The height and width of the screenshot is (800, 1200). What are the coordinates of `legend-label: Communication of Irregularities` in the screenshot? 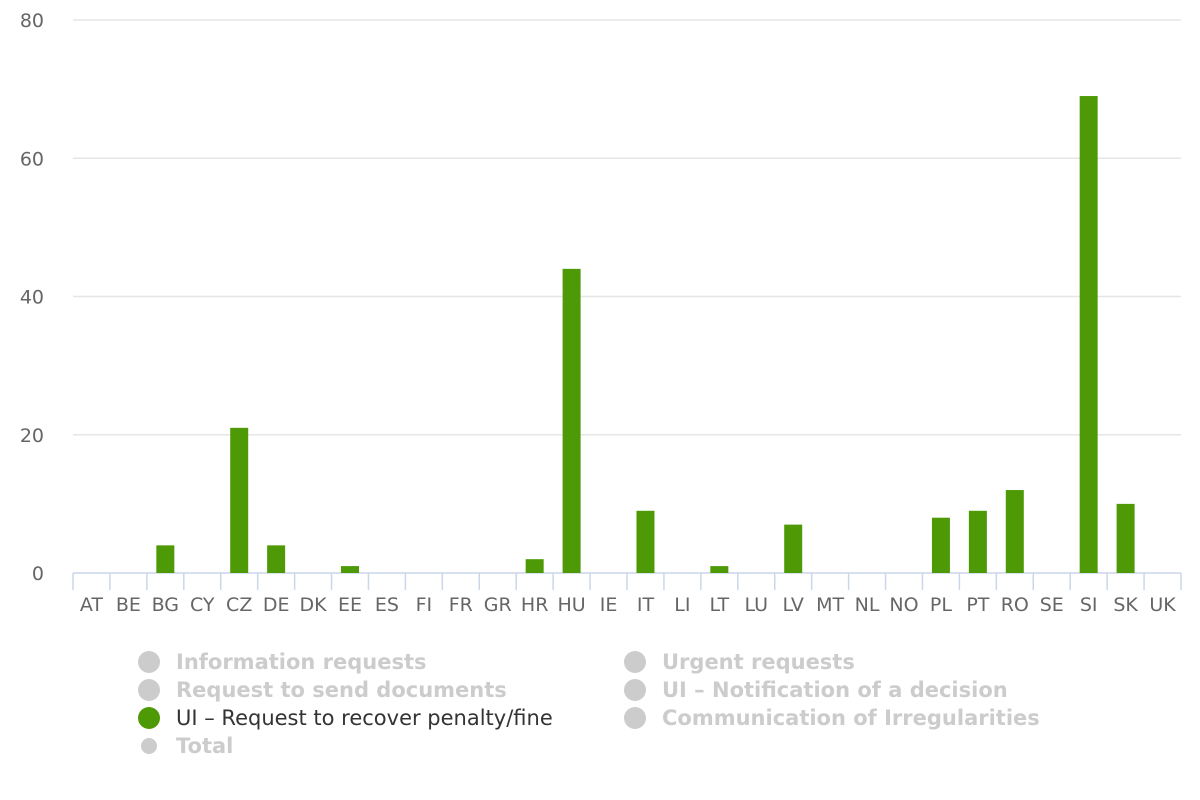 It's located at (851, 718).